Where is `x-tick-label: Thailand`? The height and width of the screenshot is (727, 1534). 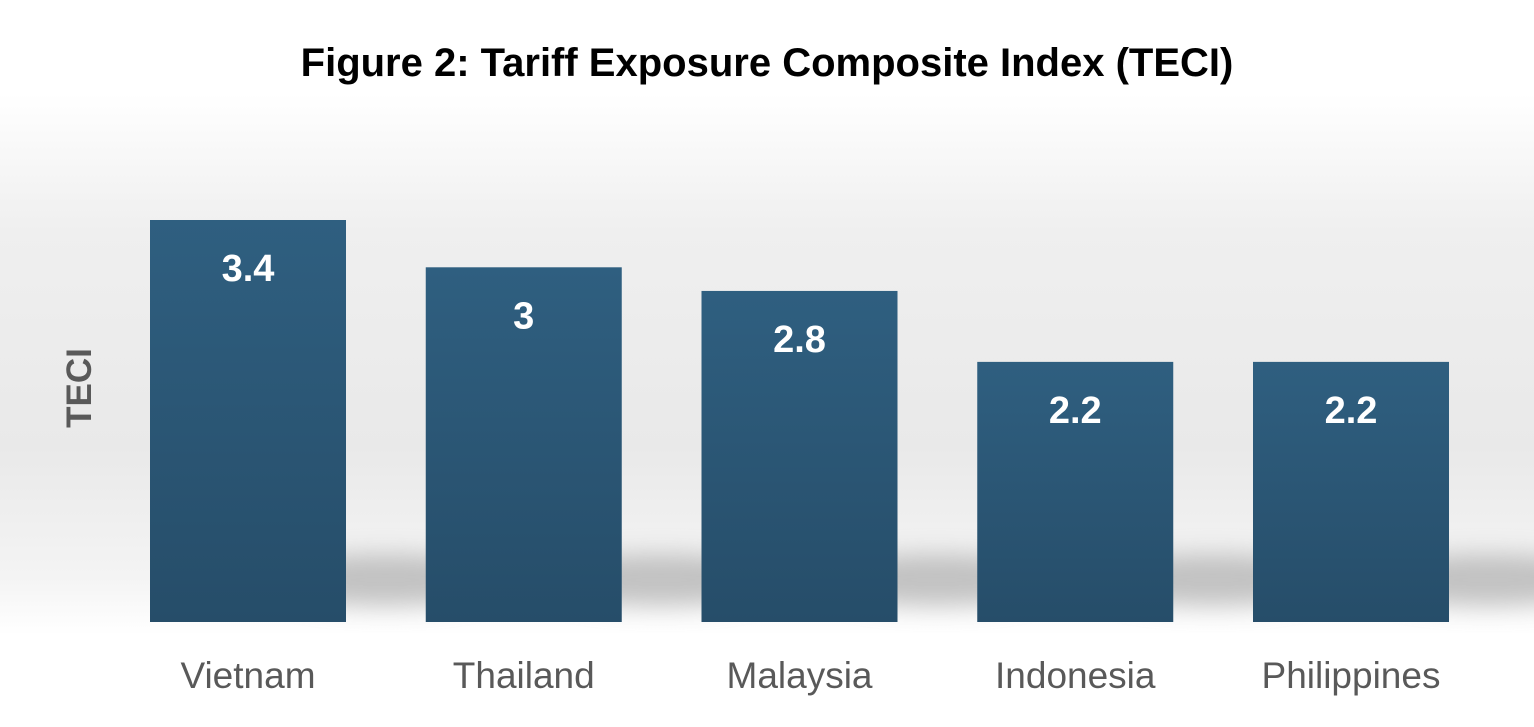
x-tick-label: Thailand is located at coordinates (524, 675).